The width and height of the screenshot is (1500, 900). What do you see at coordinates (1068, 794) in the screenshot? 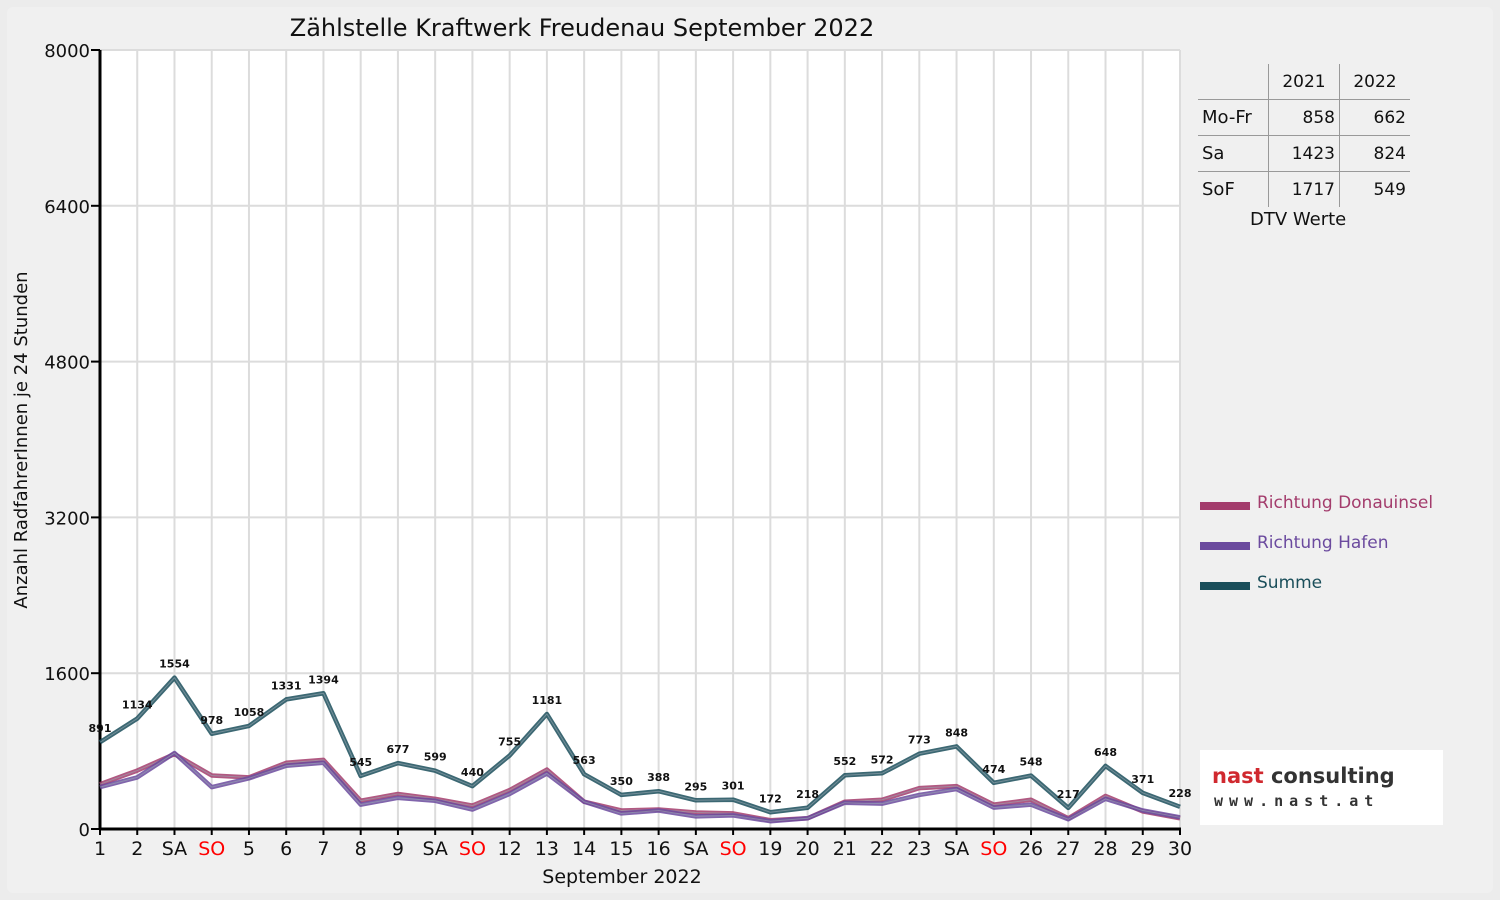
I see `data-label: 217` at bounding box center [1068, 794].